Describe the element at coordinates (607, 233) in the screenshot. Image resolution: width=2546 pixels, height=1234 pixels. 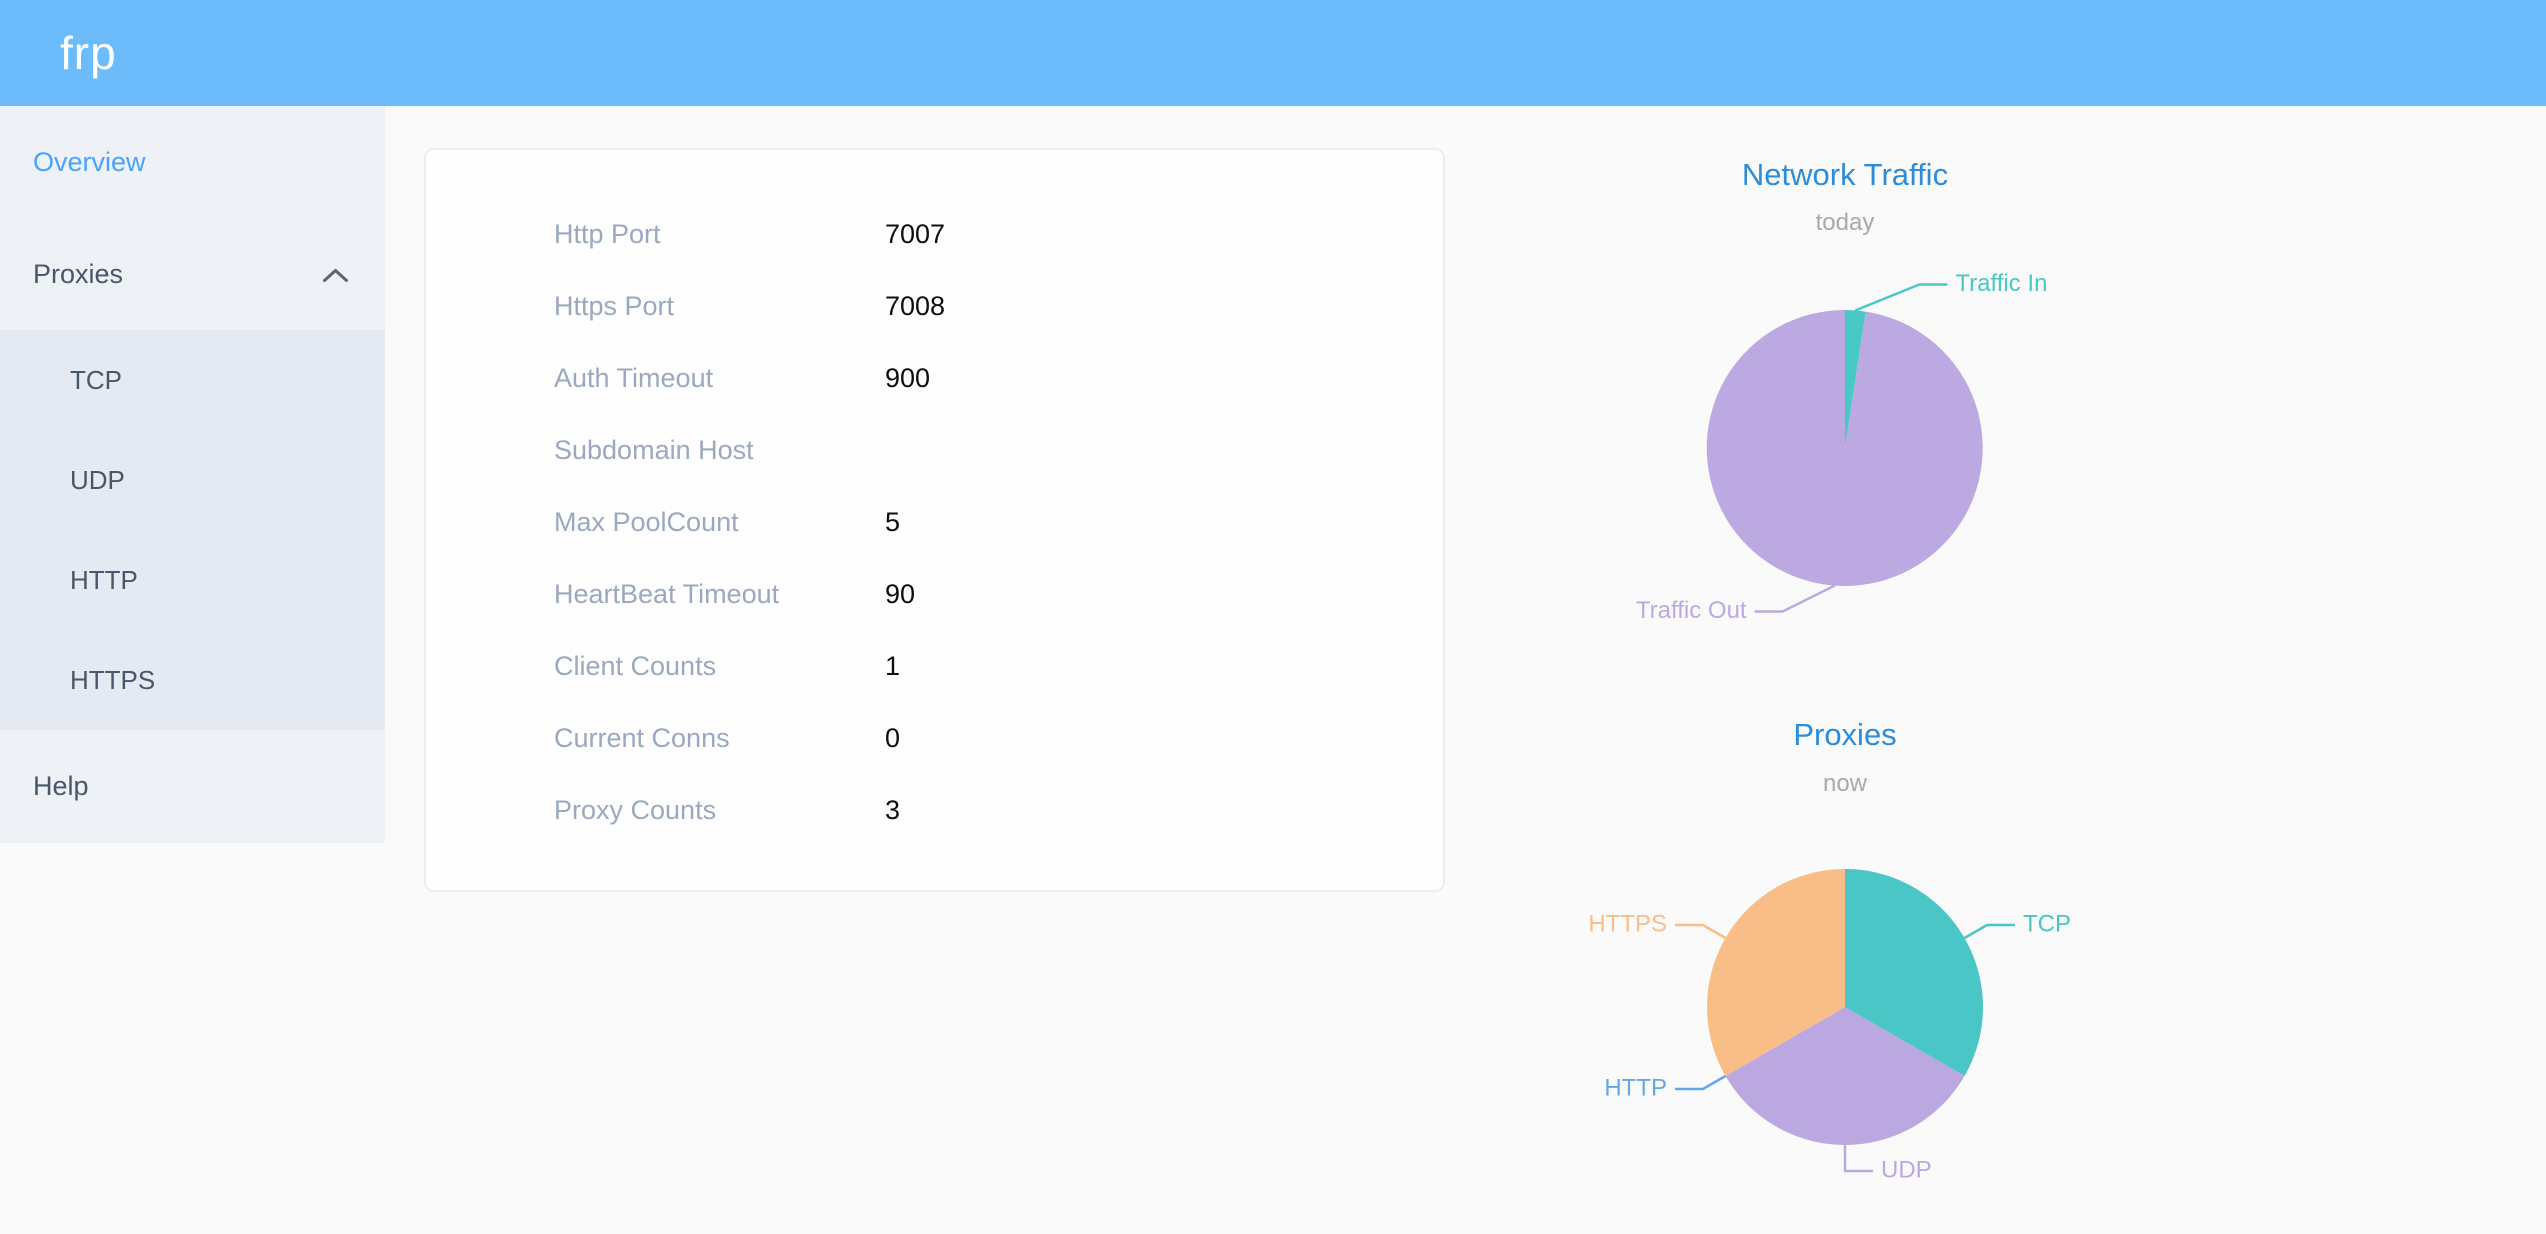
I see `info-row-label: Http Port` at that location.